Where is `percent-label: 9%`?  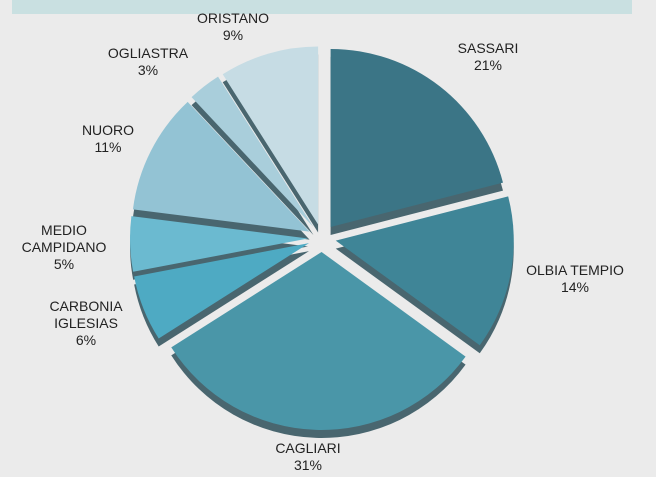
percent-label: 9% is located at coordinates (233, 35).